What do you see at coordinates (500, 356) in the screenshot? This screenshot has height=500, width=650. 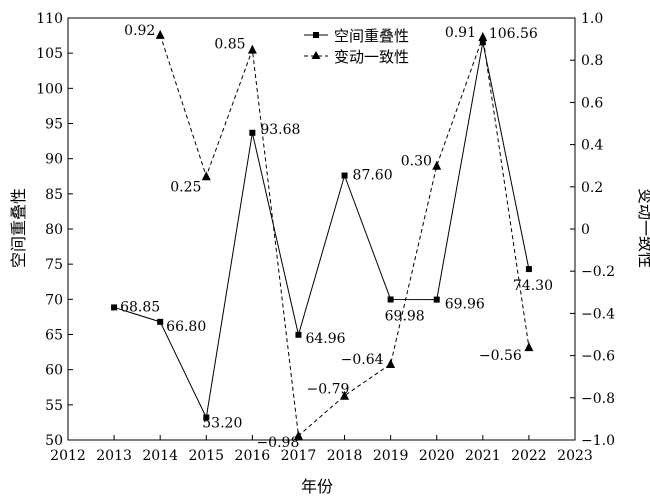 I see `change-consistency-label: −0.56` at bounding box center [500, 356].